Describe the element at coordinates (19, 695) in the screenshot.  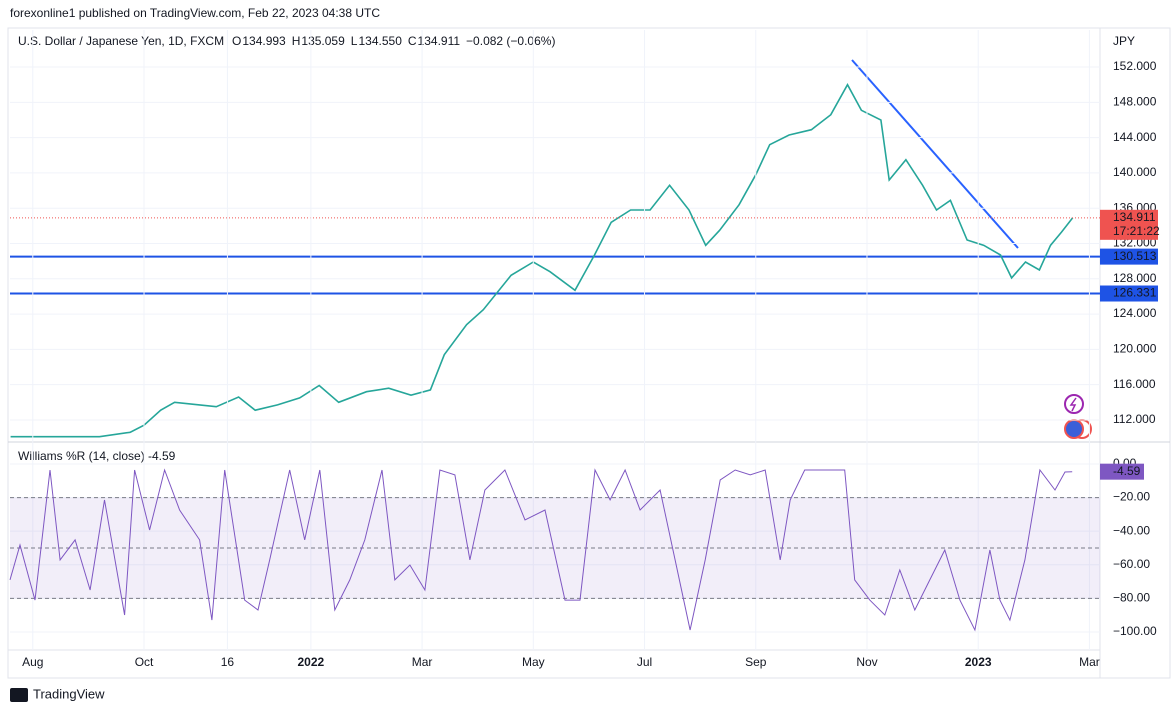
I see `brand-logo` at that location.